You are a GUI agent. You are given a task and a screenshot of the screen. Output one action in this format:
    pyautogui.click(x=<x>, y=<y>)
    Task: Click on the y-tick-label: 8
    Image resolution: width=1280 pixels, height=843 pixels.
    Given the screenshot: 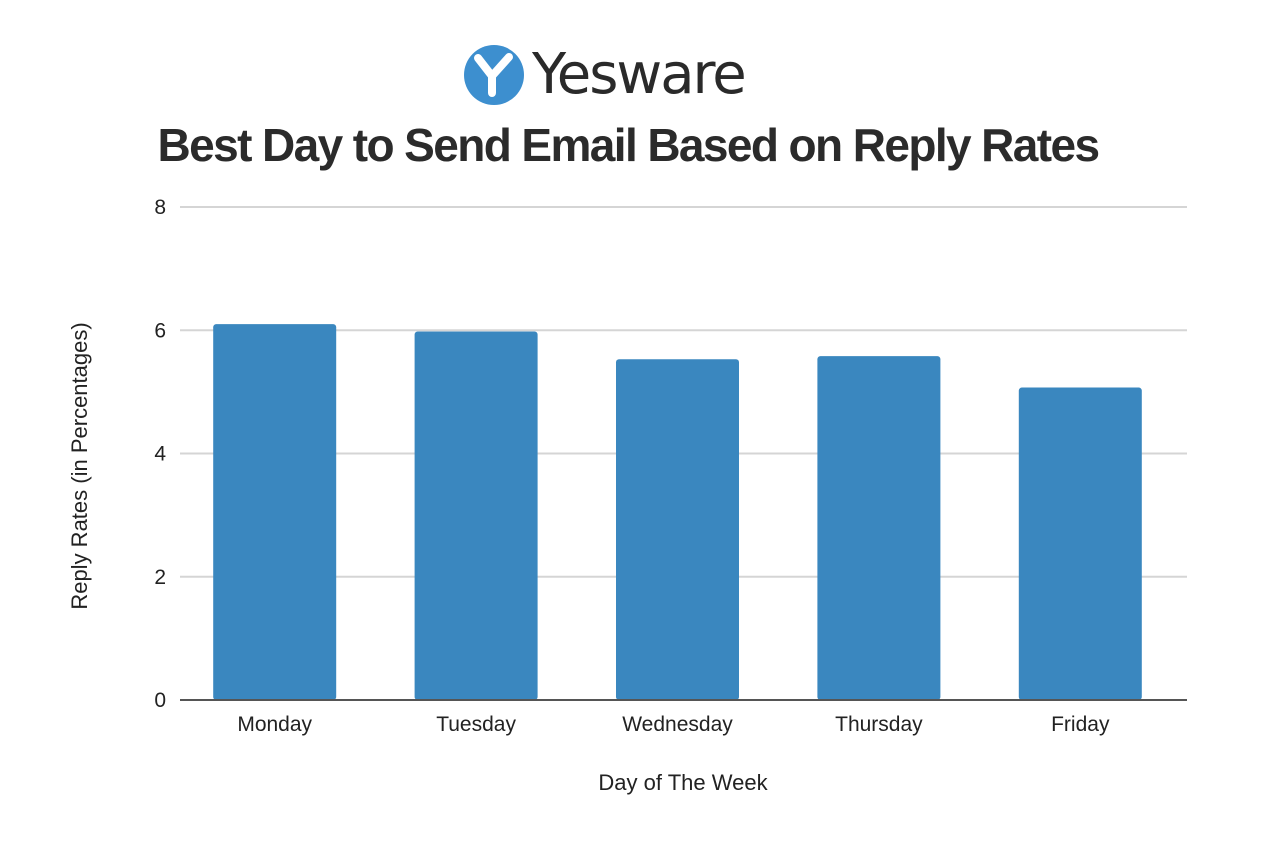 What is the action you would take?
    pyautogui.click(x=160, y=207)
    